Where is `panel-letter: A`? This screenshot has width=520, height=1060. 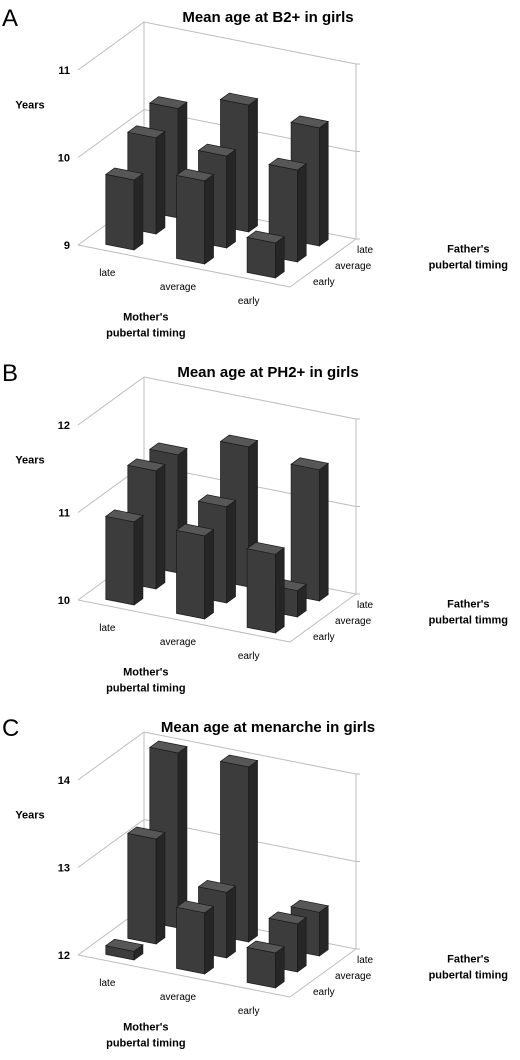 panel-letter: A is located at coordinates (10, 18).